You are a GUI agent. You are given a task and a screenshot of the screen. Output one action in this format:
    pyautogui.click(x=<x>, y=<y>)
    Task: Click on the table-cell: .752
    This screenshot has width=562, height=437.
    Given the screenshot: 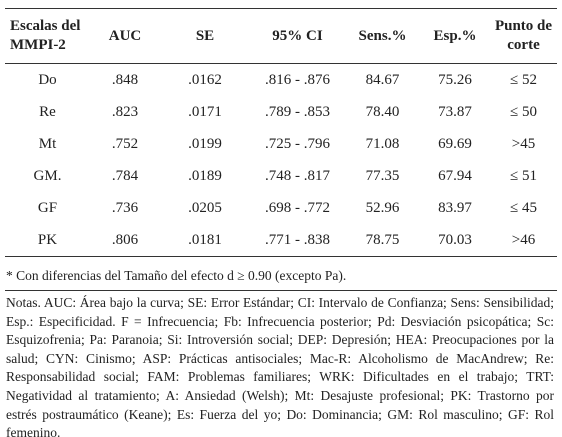 What is the action you would take?
    pyautogui.click(x=125, y=143)
    